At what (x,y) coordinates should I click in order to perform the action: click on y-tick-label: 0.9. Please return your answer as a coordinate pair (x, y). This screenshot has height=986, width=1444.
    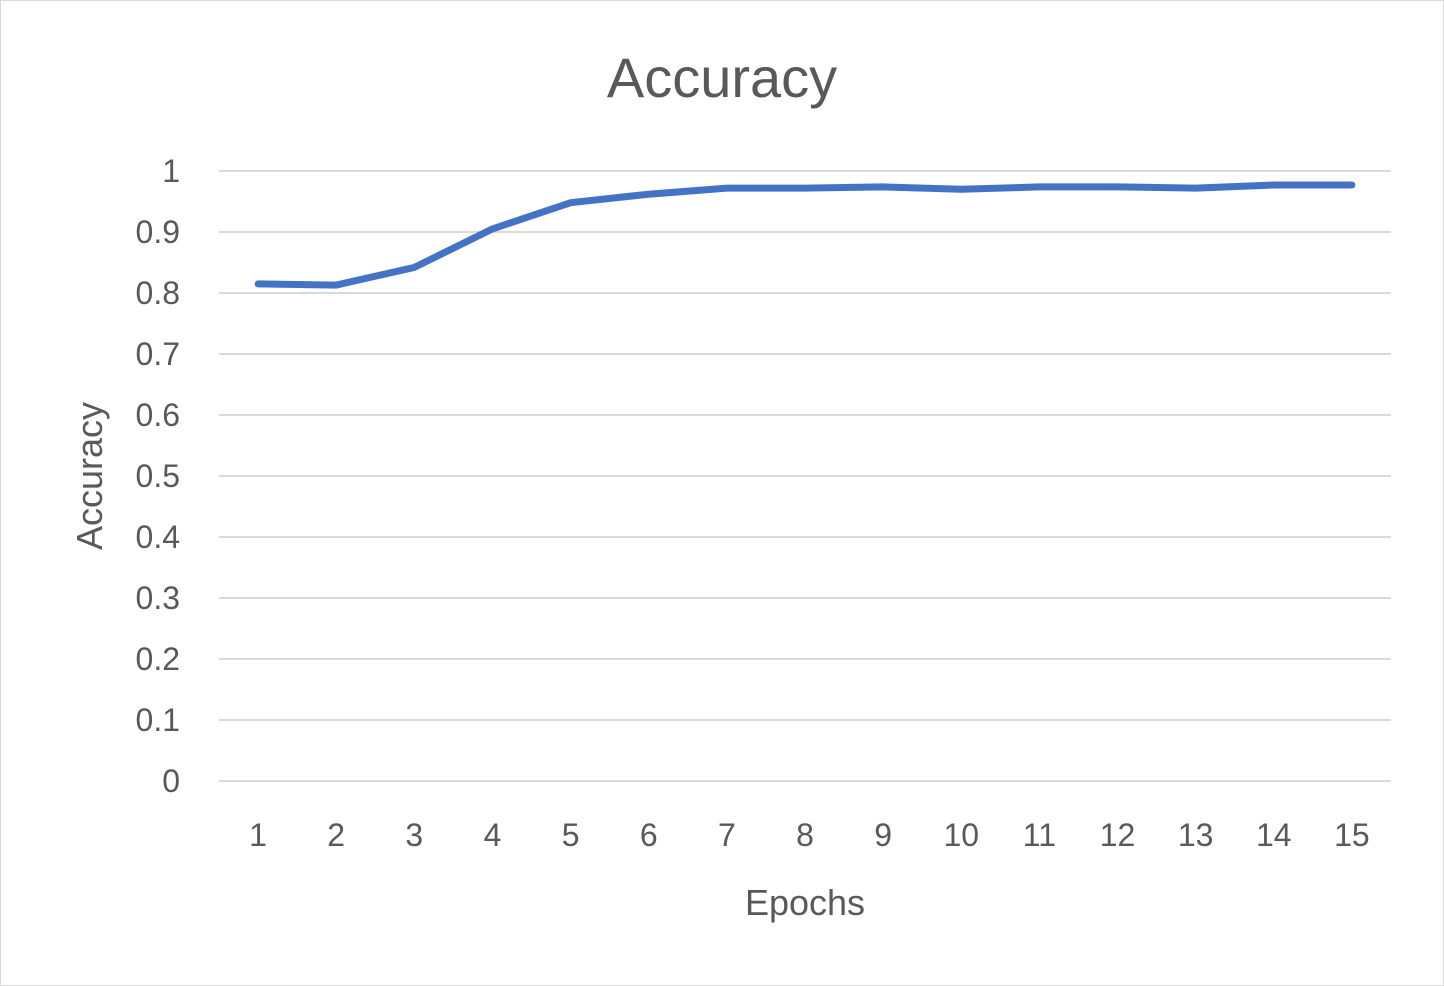
    Looking at the image, I should click on (158, 232).